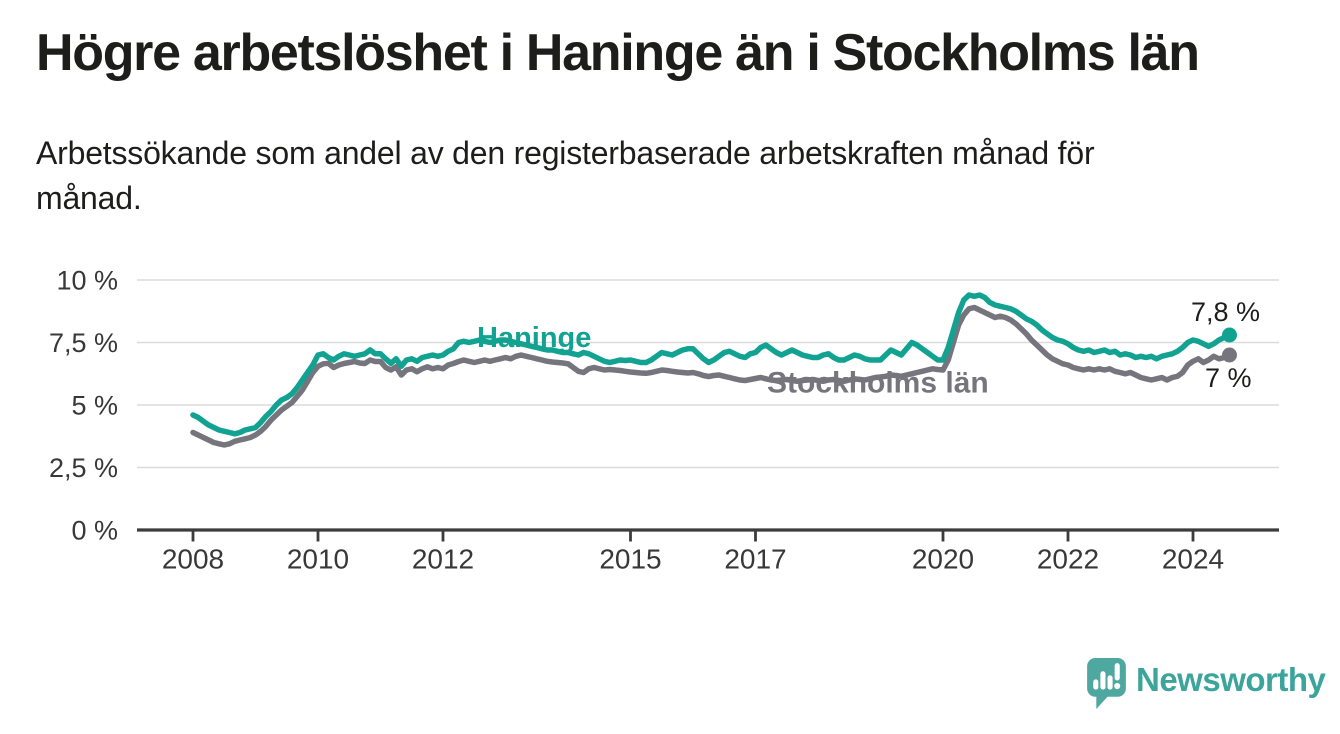 The width and height of the screenshot is (1340, 734). What do you see at coordinates (755, 559) in the screenshot?
I see `x-tick-label: 2017` at bounding box center [755, 559].